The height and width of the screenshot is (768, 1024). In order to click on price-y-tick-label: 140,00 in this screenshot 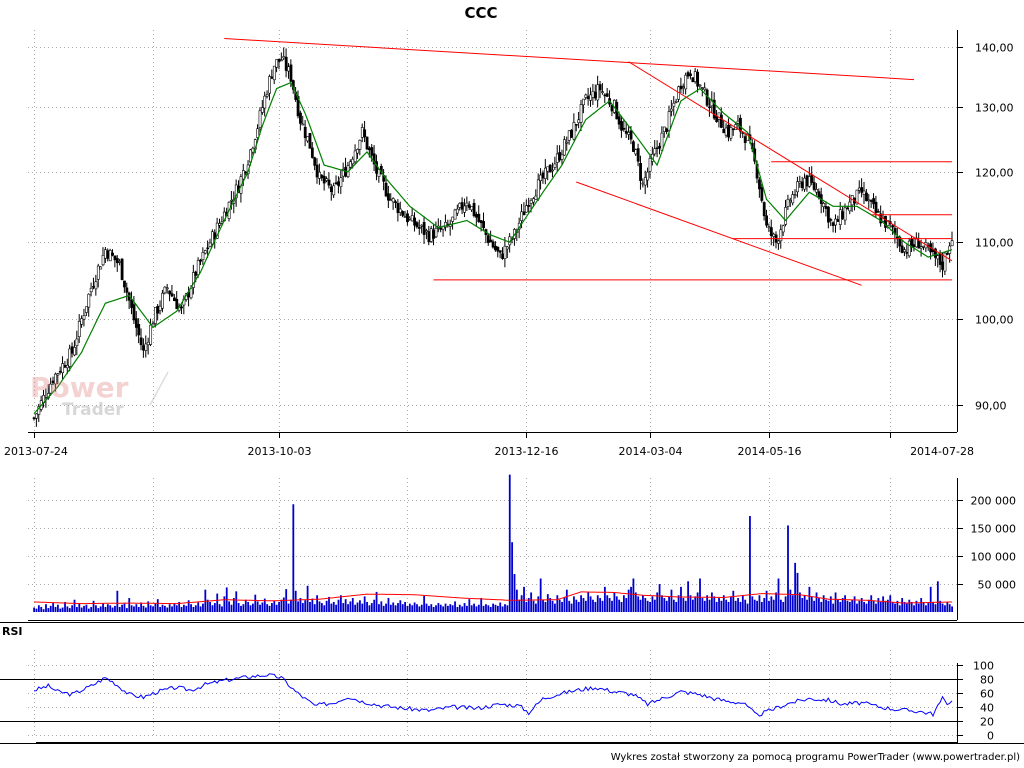, I will do `click(994, 48)`.